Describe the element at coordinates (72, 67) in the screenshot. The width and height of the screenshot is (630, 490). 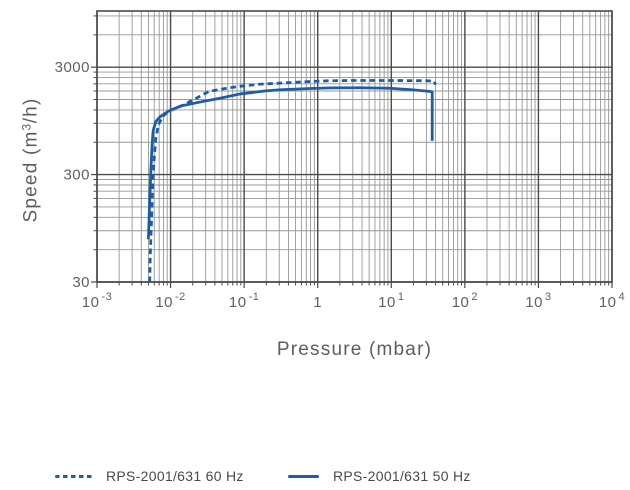
I see `y-tick-label: 3000` at that location.